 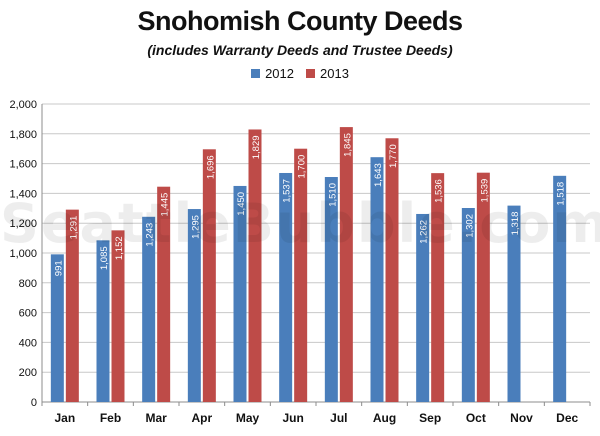 I want to click on bar-2012-oct, so click(x=468, y=305).